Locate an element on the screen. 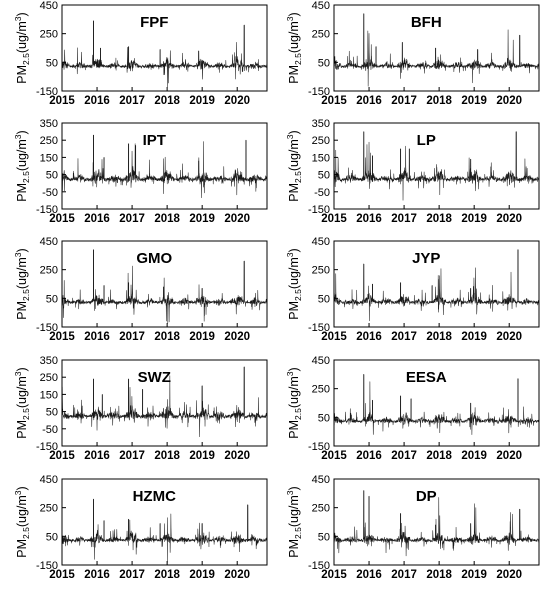 The image size is (544, 597). panel-title: BFH is located at coordinates (426, 22).